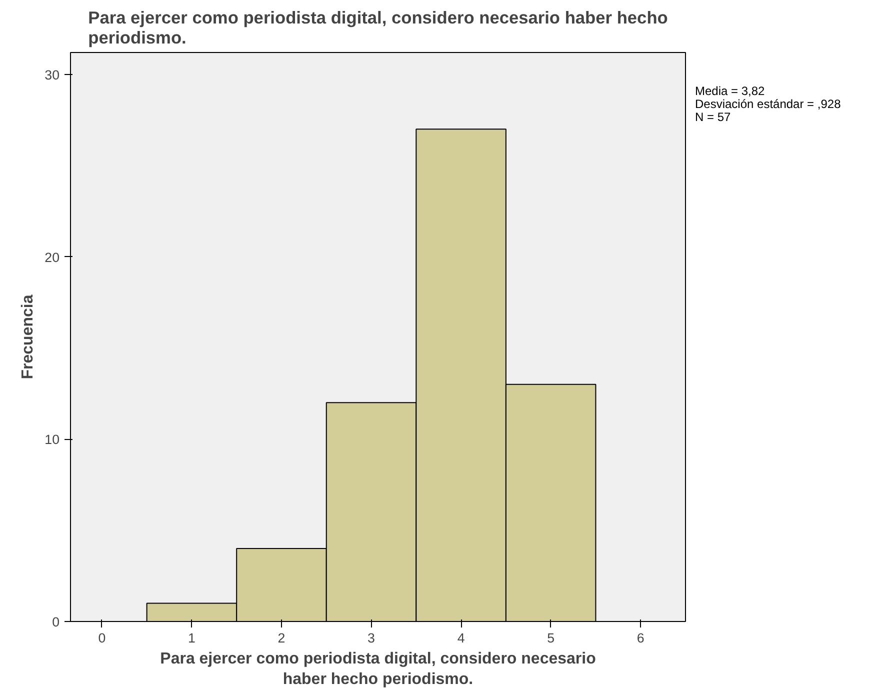  I want to click on x-tick-label: 3, so click(371, 638).